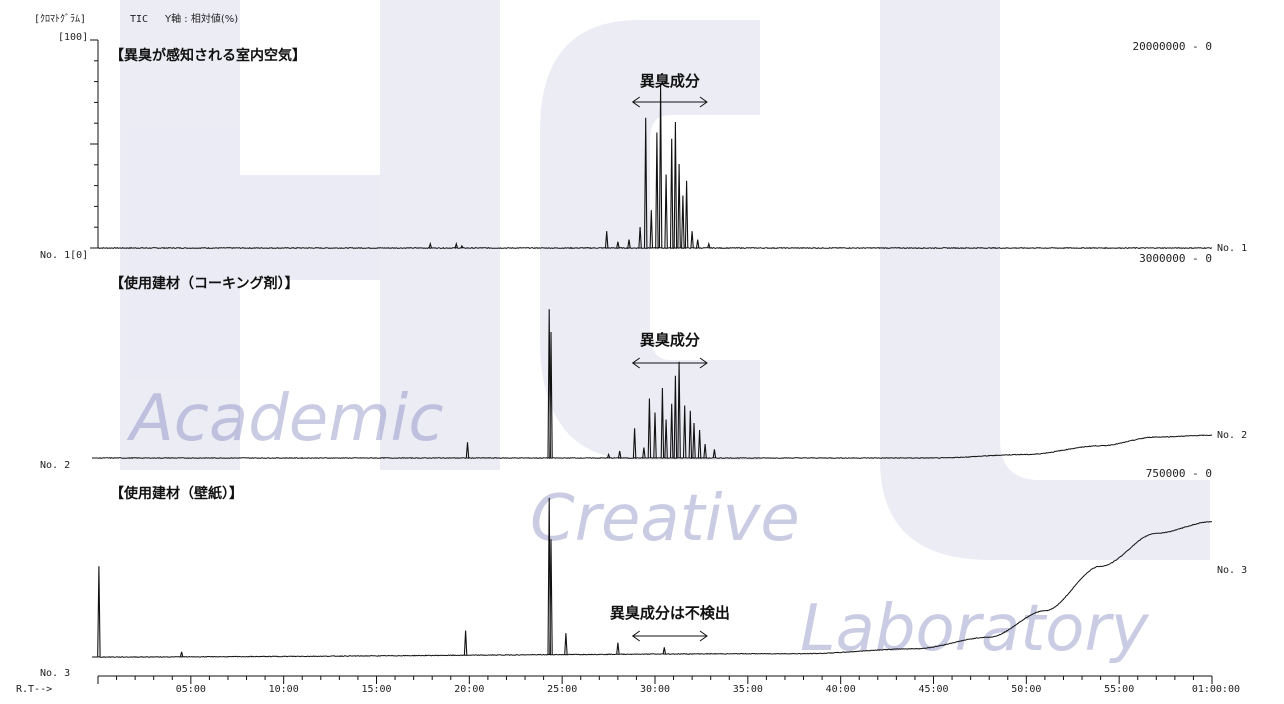  Describe the element at coordinates (376, 689) in the screenshot. I see `x-tick-label: 15:00` at that location.